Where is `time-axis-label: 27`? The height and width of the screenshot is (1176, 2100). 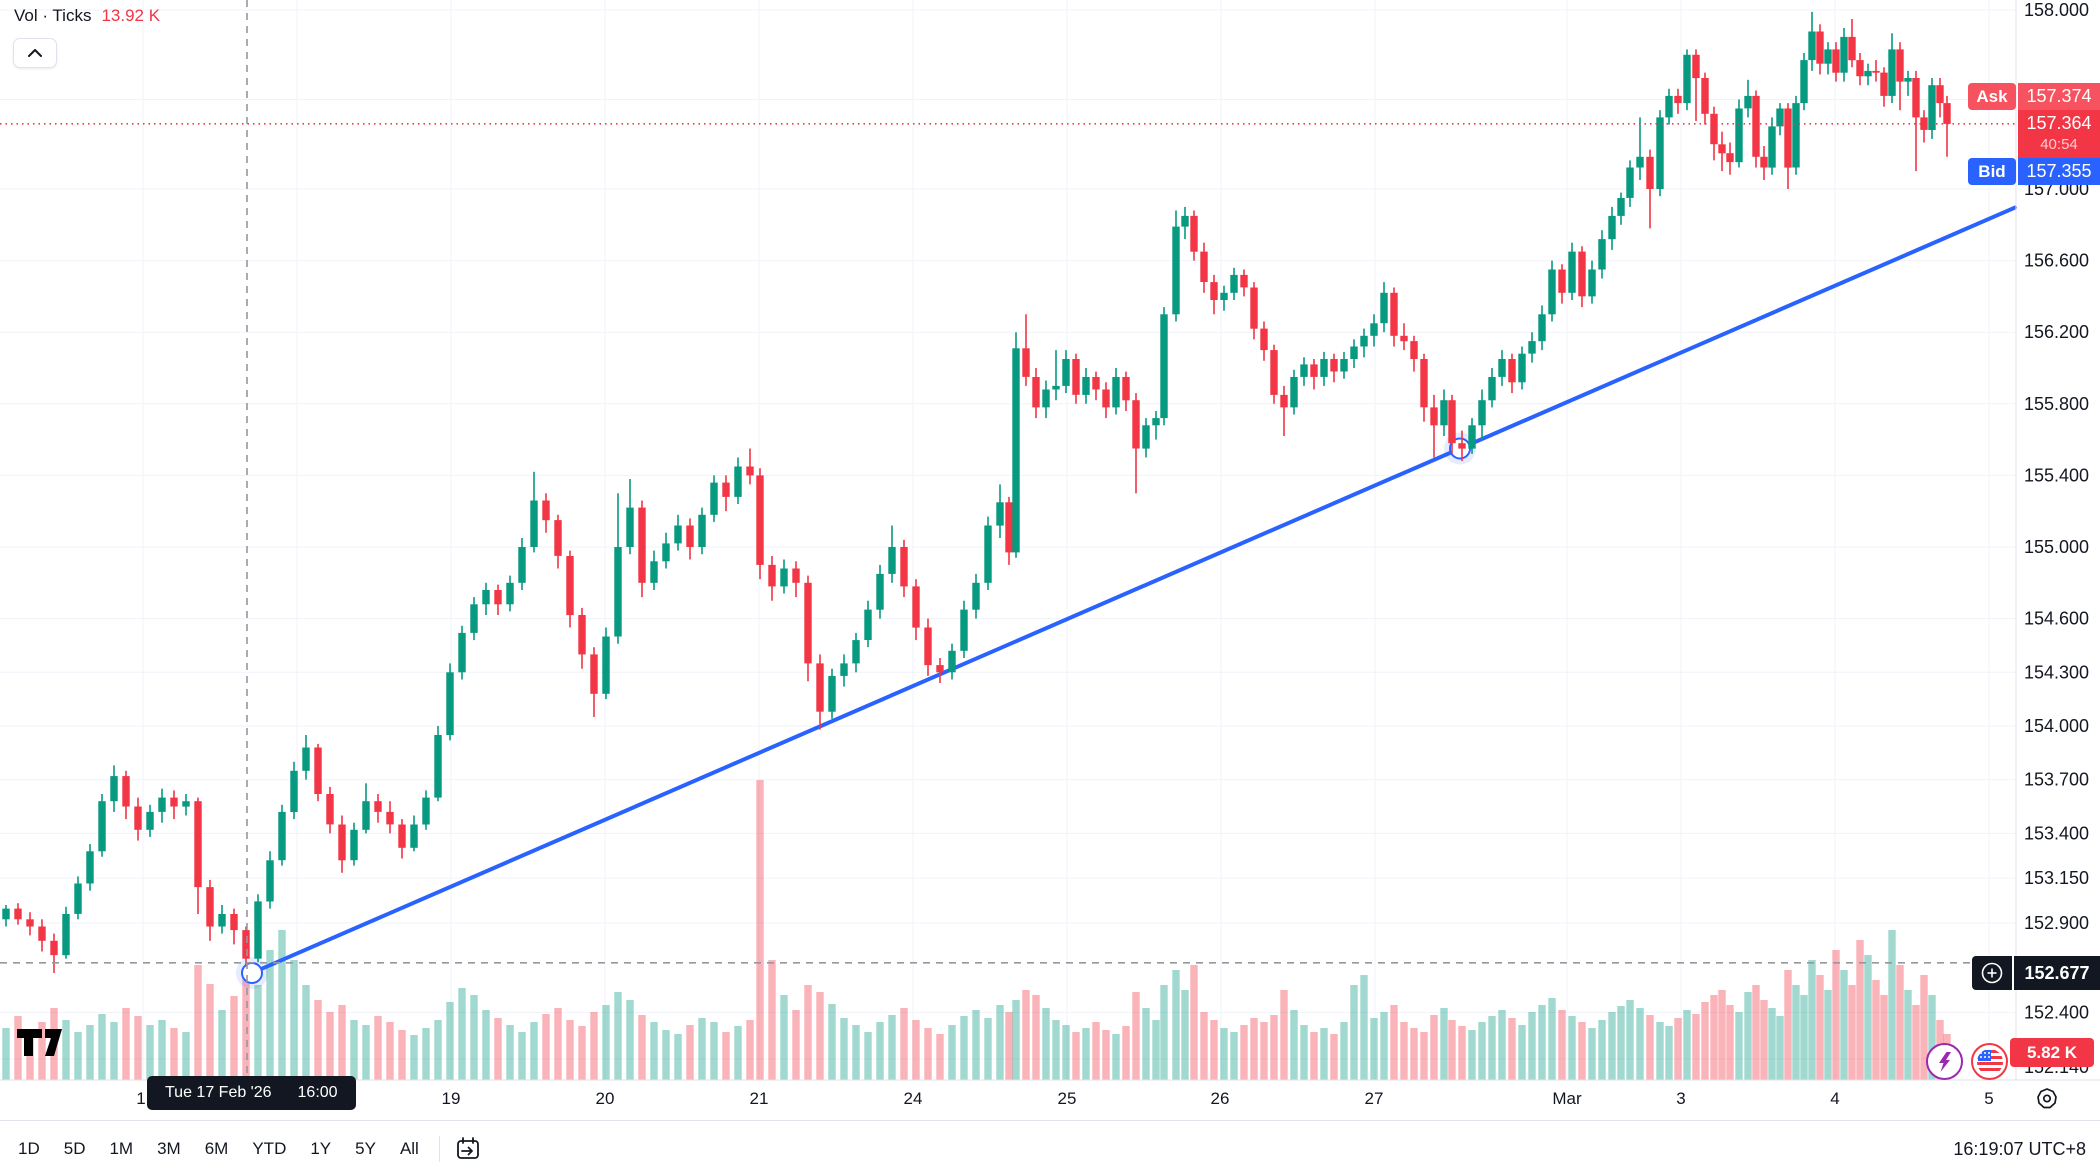
time-axis-label: 27 is located at coordinates (1374, 1098).